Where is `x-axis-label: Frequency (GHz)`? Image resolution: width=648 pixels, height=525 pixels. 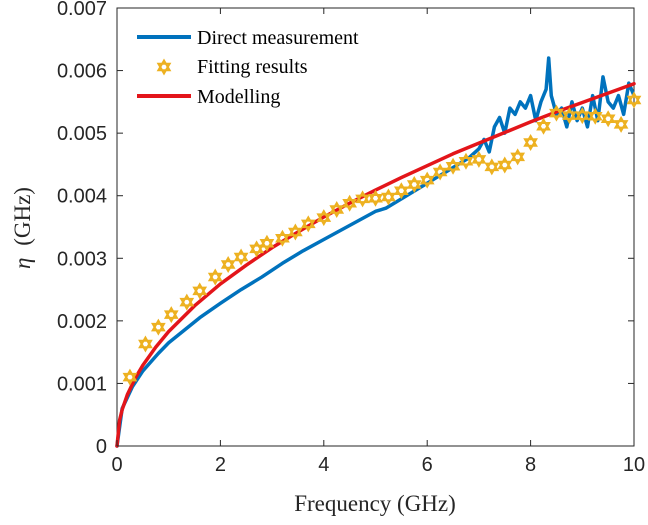 x-axis-label: Frequency (GHz) is located at coordinates (375, 503).